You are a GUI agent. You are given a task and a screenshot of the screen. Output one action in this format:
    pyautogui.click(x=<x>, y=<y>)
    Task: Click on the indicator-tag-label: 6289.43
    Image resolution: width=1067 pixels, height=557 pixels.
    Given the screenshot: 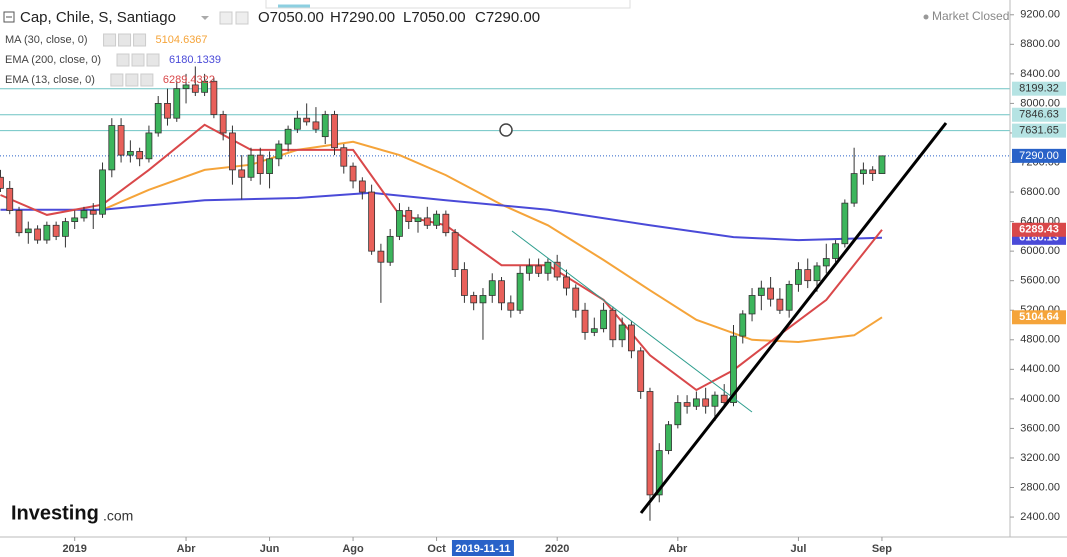 What is the action you would take?
    pyautogui.click(x=1039, y=230)
    